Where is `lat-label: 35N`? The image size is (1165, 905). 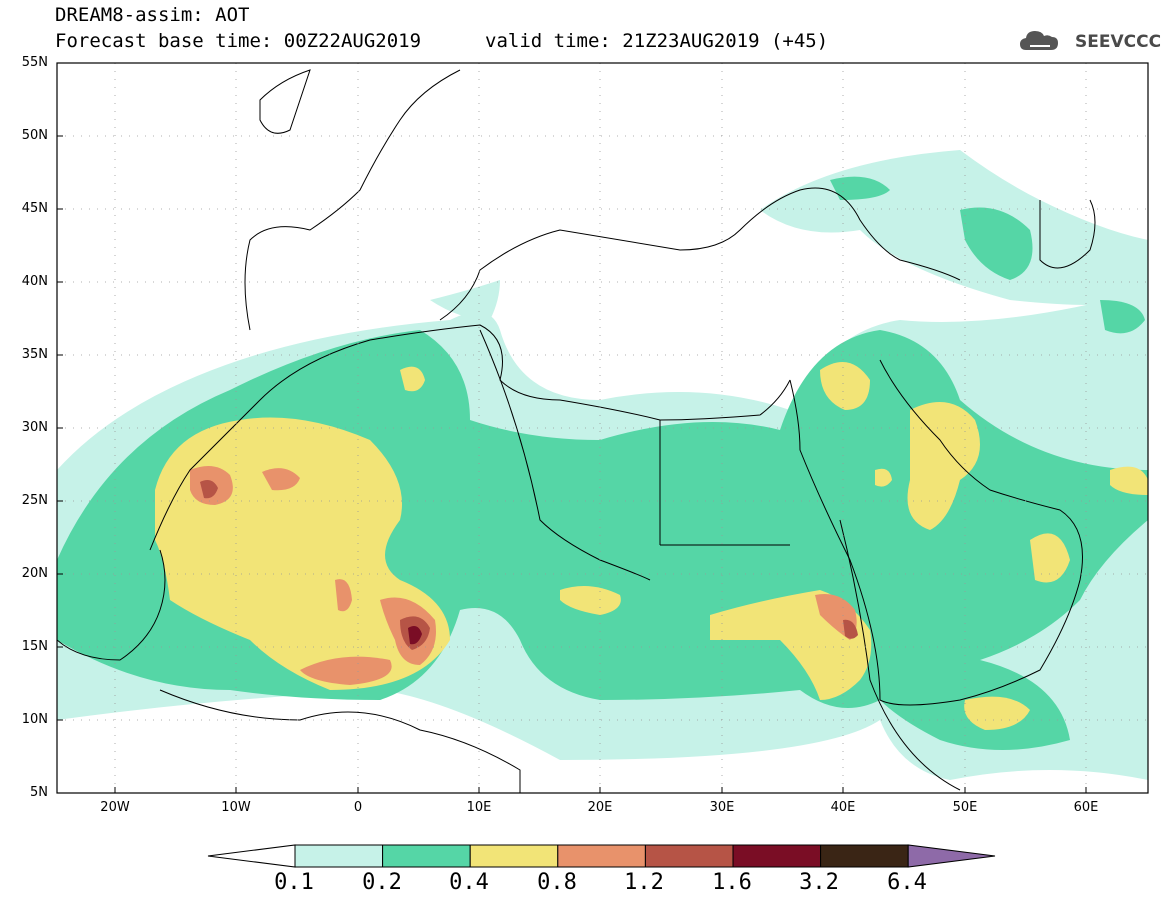
lat-label: 35N is located at coordinates (34, 354).